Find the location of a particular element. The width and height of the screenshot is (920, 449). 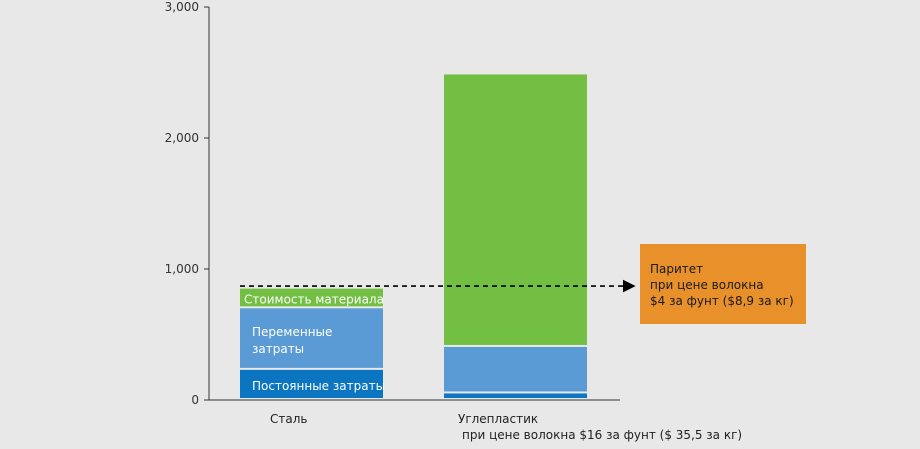

y-tick-label: 2,000 is located at coordinates (182, 138).